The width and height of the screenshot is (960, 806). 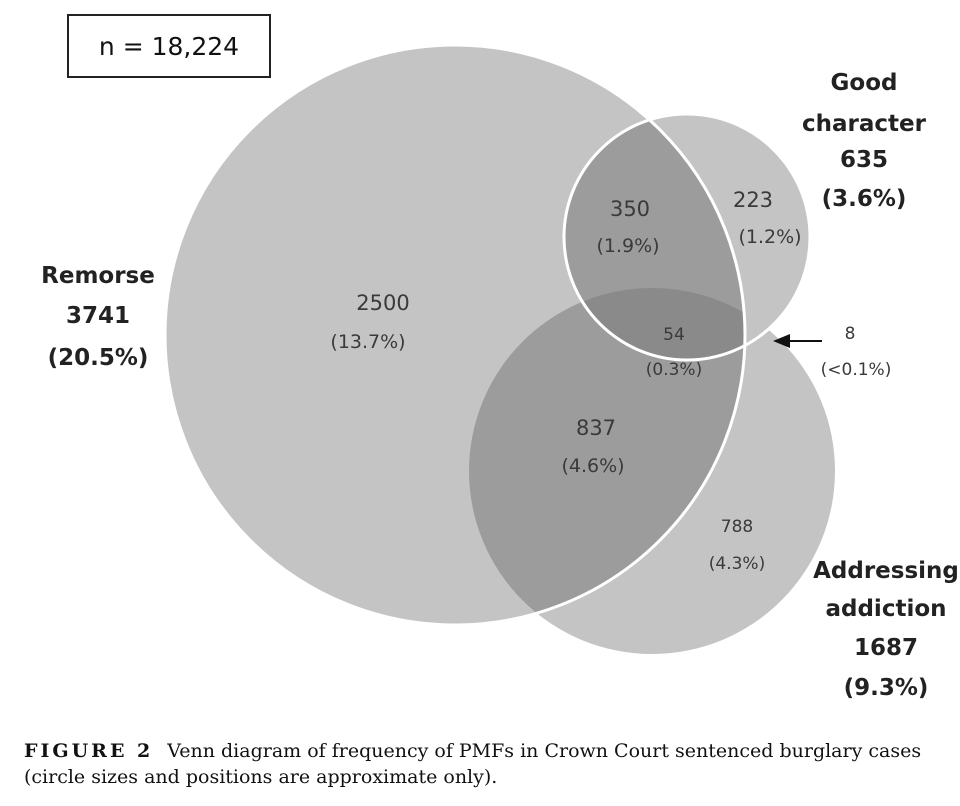 What do you see at coordinates (864, 160) in the screenshot?
I see `good-character-total: 635` at bounding box center [864, 160].